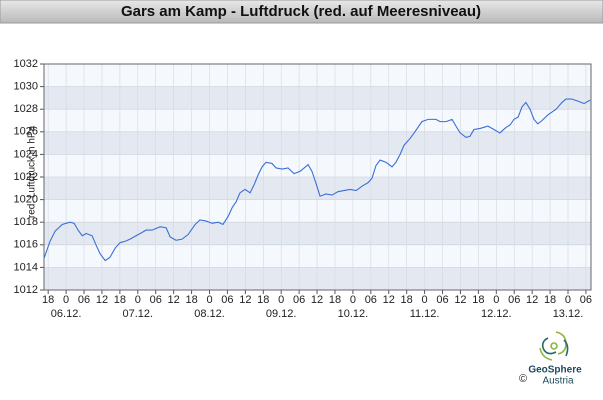 Image resolution: width=603 pixels, height=400 pixels. What do you see at coordinates (26, 200) in the screenshot?
I see `y-tick-label: 1020` at bounding box center [26, 200].